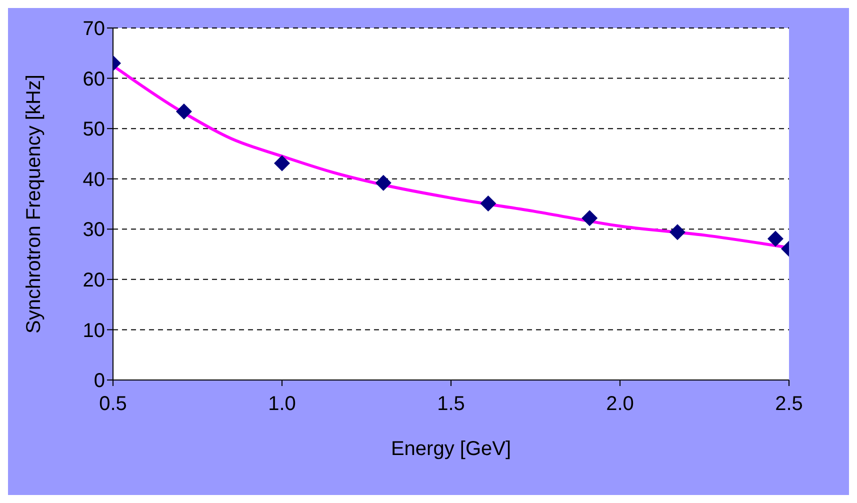 Image resolution: width=857 pixels, height=503 pixels. I want to click on x-tick-label: 1.0, so click(282, 404).